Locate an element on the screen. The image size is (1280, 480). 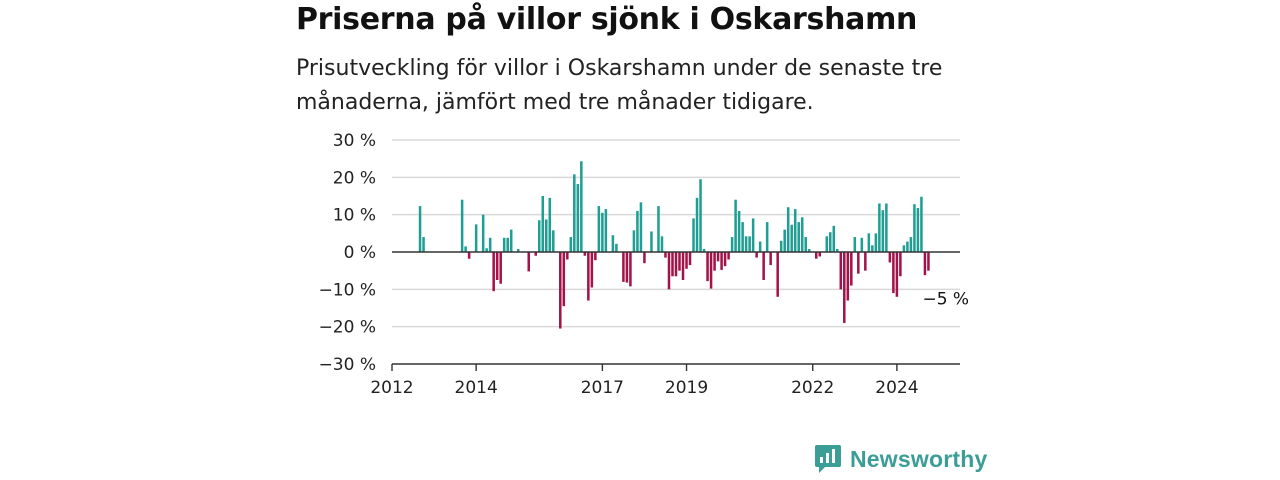
x-tick-label: 2017 is located at coordinates (602, 388).